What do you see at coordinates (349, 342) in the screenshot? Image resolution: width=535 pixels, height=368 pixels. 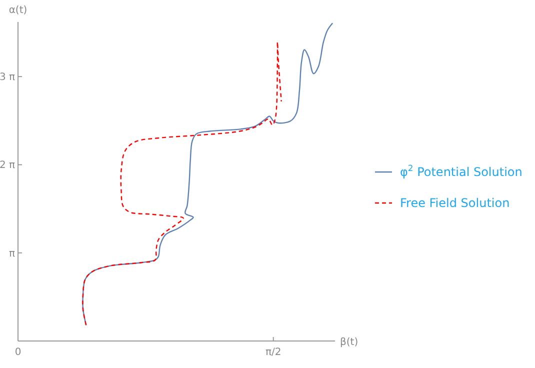 I see `x-axis-title: β(t)` at bounding box center [349, 342].